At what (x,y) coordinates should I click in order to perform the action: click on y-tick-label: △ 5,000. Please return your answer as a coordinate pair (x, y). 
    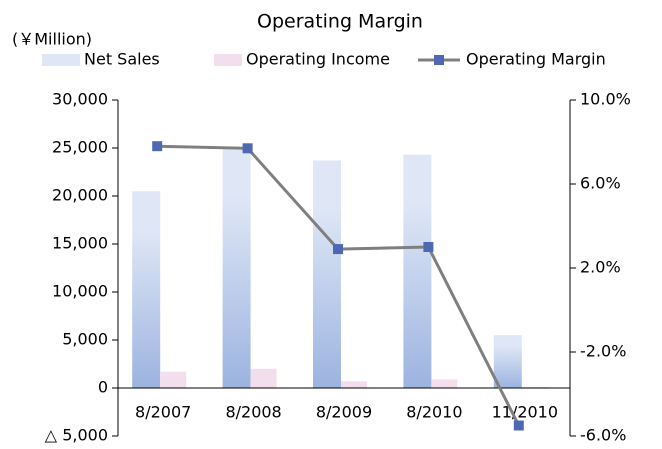
    Looking at the image, I should click on (76, 435).